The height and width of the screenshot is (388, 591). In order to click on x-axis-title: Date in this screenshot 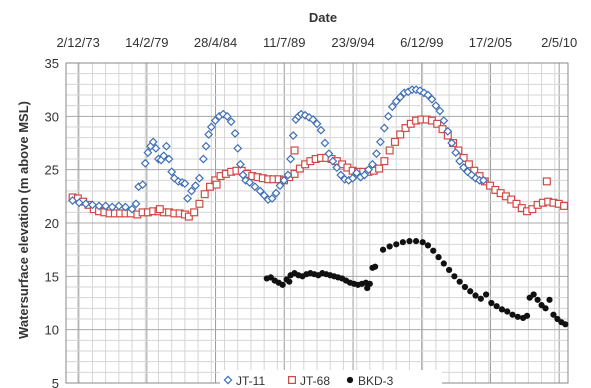, I will do `click(323, 17)`.